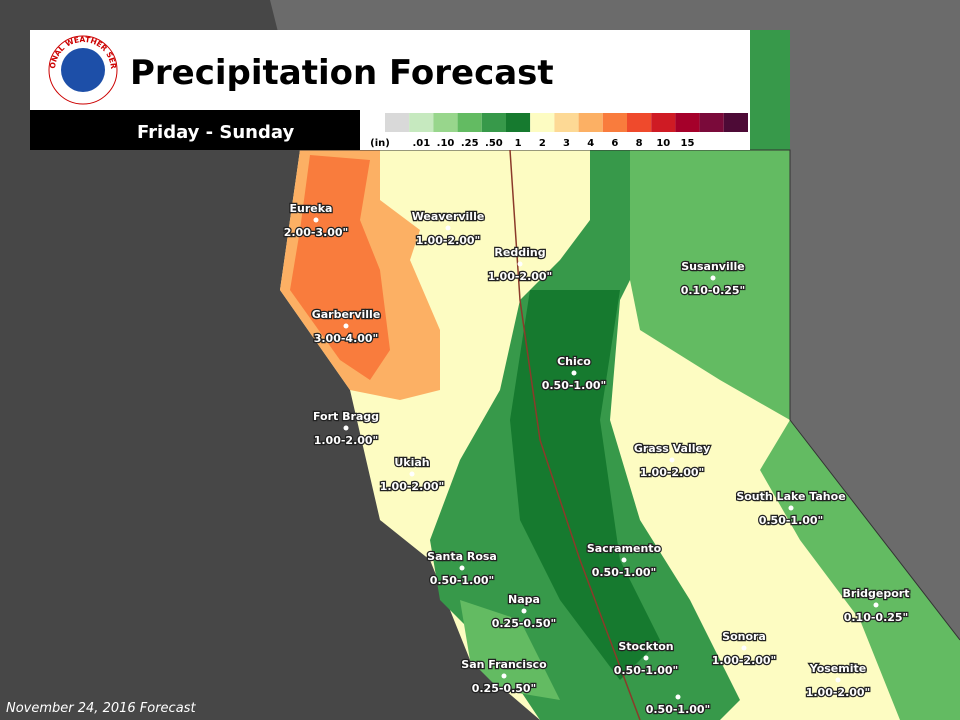  What do you see at coordinates (688, 143) in the screenshot?
I see `legend-label: 15` at bounding box center [688, 143].